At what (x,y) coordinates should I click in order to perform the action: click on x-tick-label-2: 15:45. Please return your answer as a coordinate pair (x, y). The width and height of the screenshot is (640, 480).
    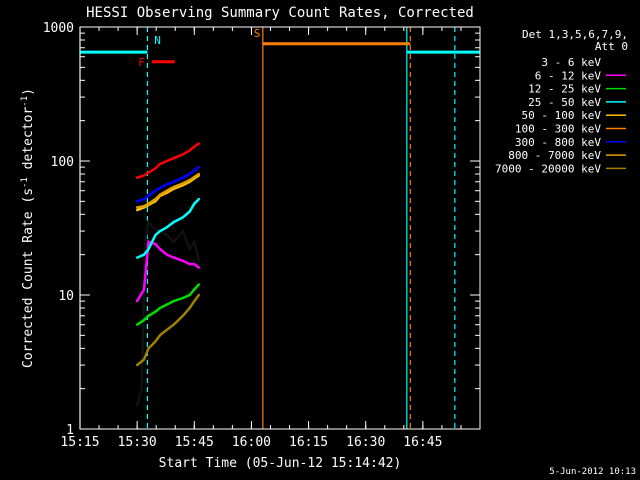
    Looking at the image, I should click on (194, 442).